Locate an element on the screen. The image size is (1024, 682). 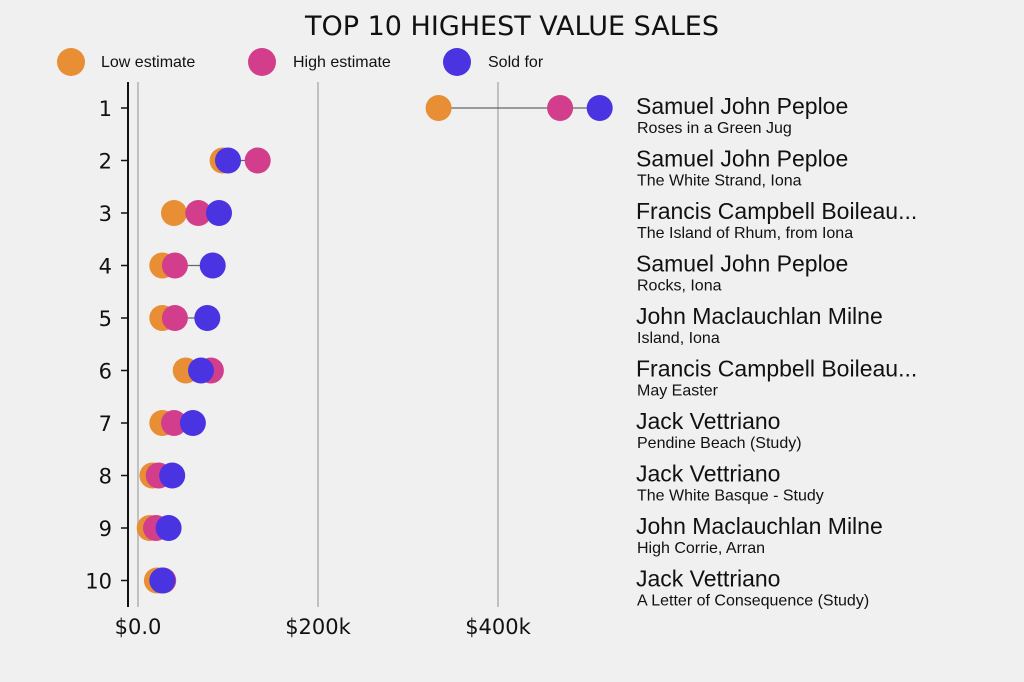
painting-label: A Letter of Consequence (Study) is located at coordinates (753, 601).